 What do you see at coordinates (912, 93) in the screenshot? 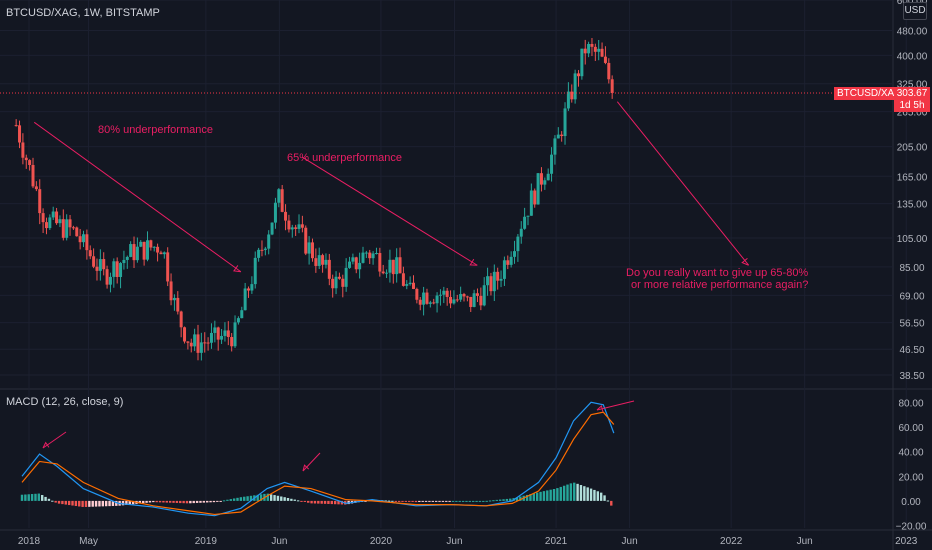
I see `last-price-label: 303.67` at bounding box center [912, 93].